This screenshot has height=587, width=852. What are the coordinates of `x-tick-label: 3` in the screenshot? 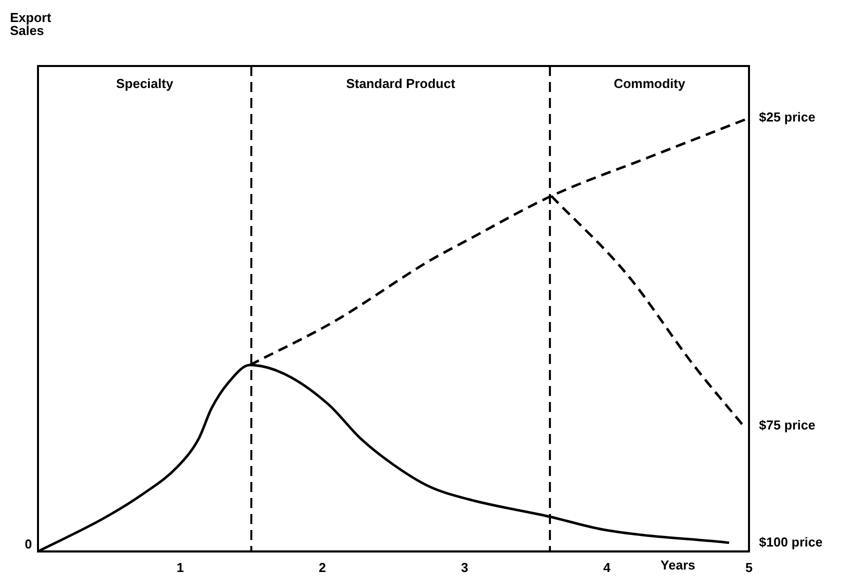 It's located at (464, 567).